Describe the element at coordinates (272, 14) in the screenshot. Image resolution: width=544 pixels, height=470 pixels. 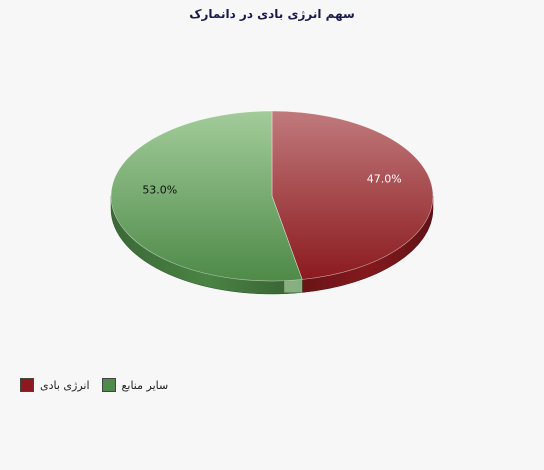
I see `chart-title: سهم انرژی بادی در دانمارک` at that location.